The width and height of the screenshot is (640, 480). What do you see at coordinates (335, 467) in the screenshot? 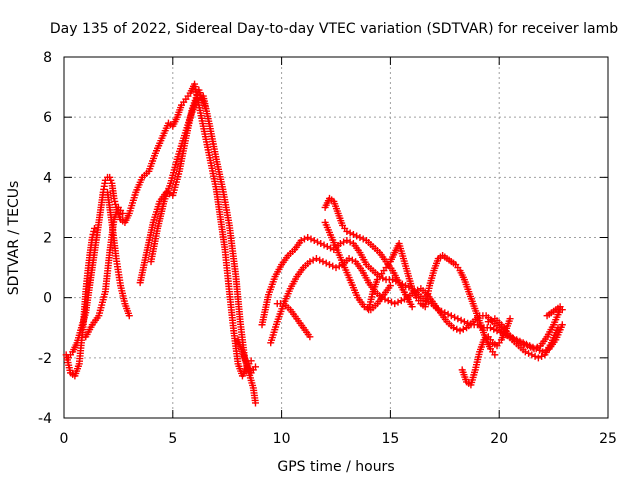
I see `x-axis-label: GPS time / hours` at bounding box center [335, 467].